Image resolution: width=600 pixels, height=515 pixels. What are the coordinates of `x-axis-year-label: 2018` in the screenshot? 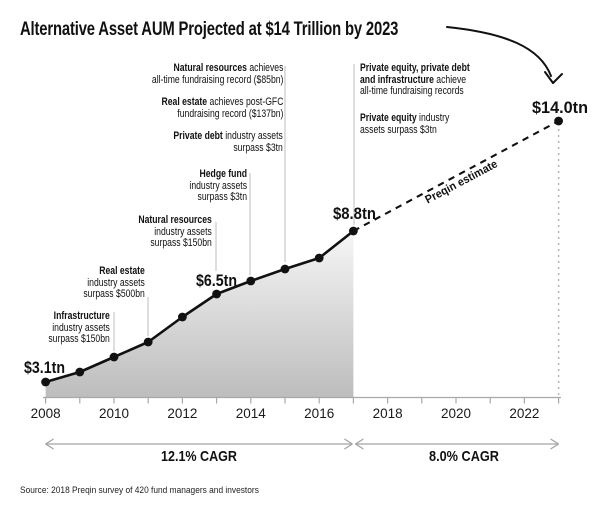 It's located at (388, 413).